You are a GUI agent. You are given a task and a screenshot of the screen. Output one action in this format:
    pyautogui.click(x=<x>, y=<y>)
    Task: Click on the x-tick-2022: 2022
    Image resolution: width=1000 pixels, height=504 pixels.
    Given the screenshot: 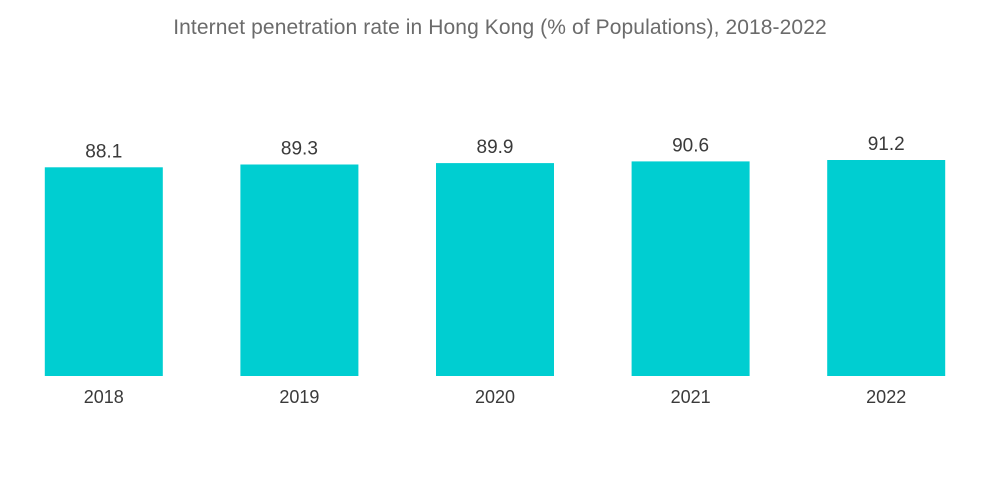 What is the action you would take?
    pyautogui.click(x=886, y=397)
    